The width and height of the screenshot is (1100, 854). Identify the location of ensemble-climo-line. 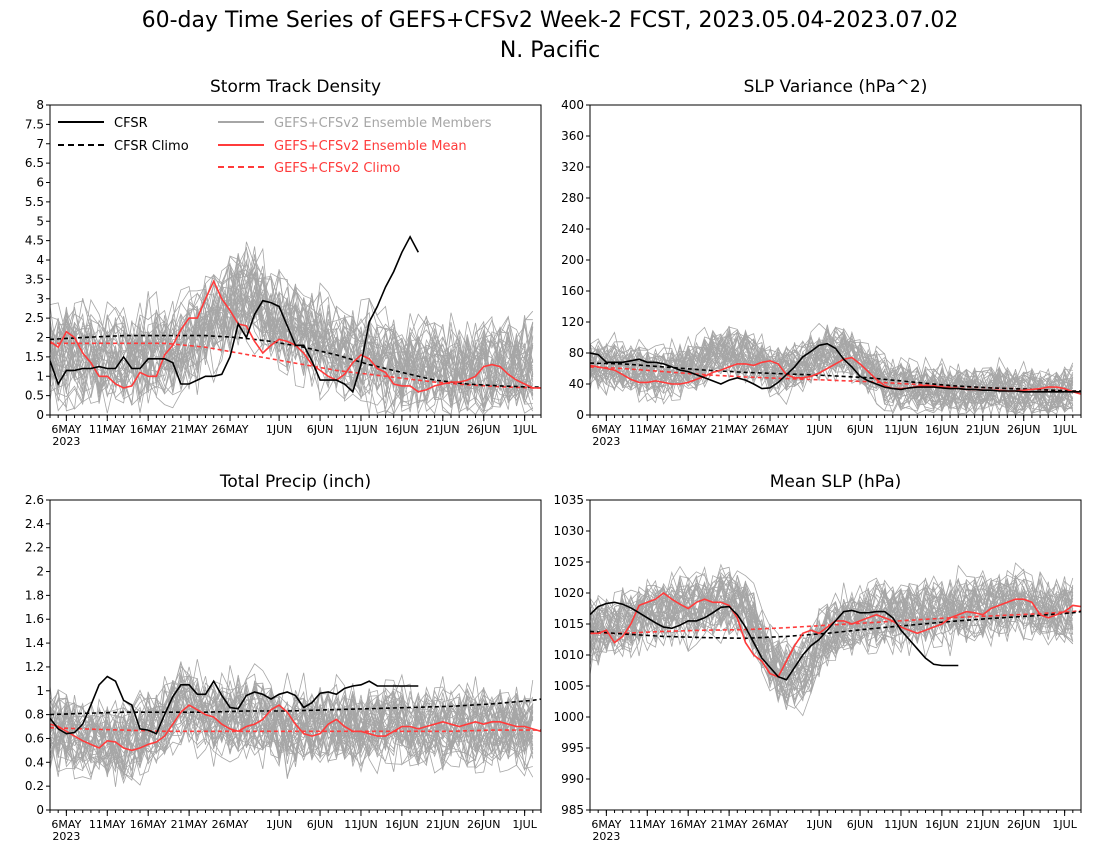
(295, 729).